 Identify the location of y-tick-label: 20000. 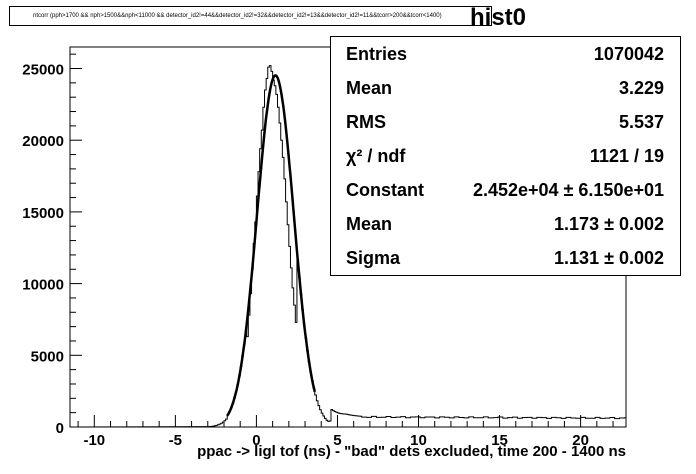
(43, 141).